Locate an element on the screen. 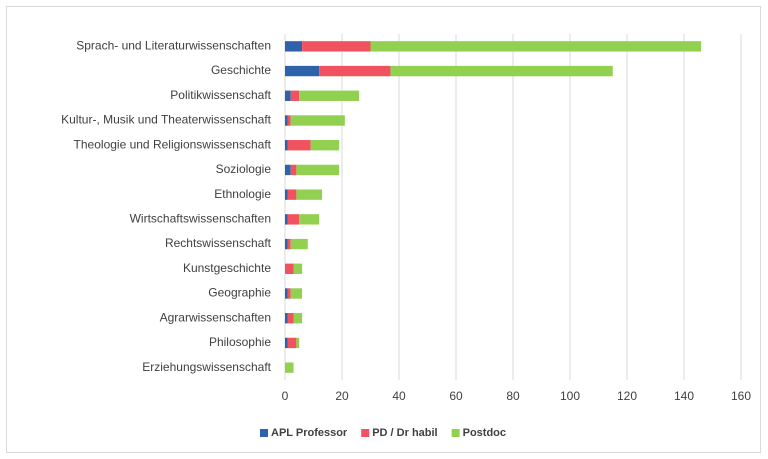  y-tick-label: Geographie is located at coordinates (239, 293).